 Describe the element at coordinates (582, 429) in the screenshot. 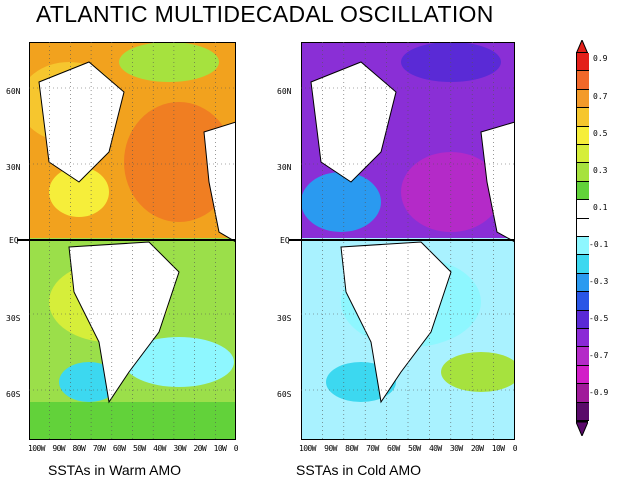

I see `colorbar-bottom-arrow` at that location.